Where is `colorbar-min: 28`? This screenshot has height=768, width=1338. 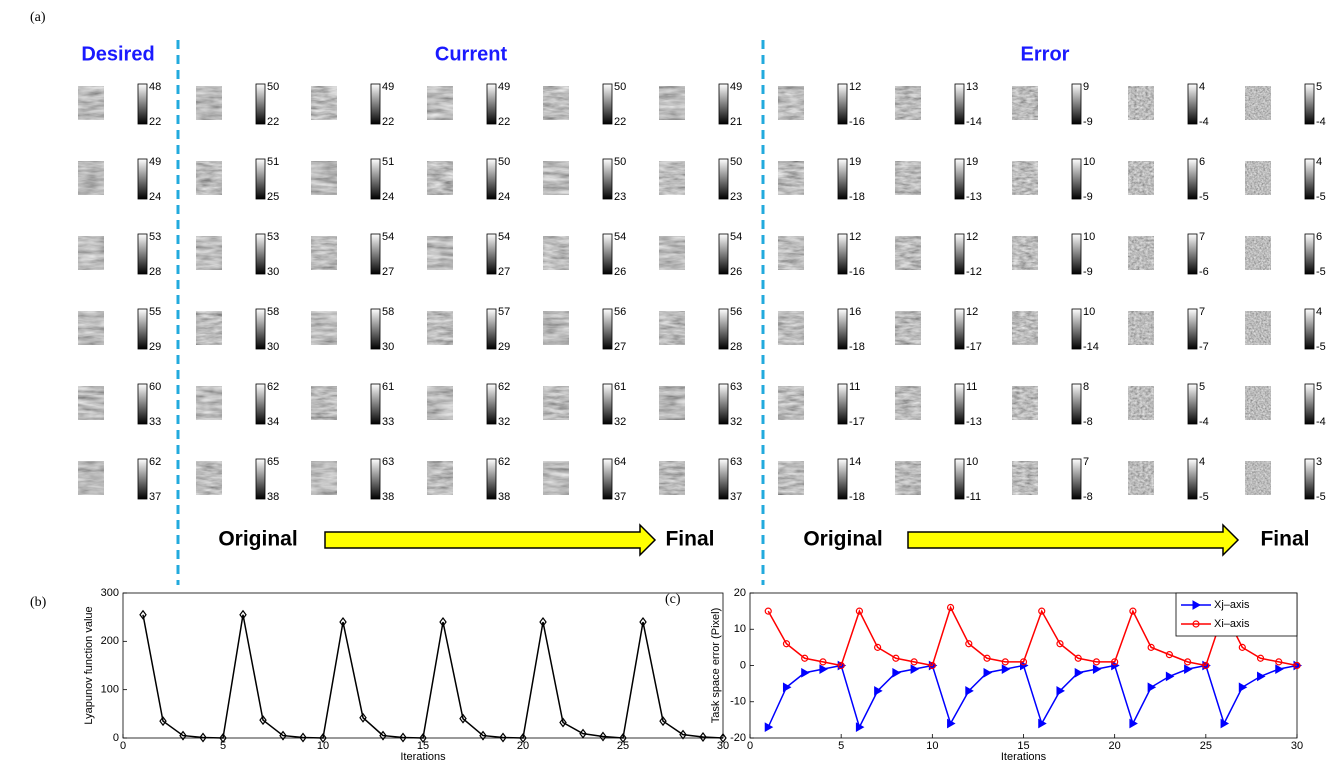
colorbar-min: 28 is located at coordinates (736, 347).